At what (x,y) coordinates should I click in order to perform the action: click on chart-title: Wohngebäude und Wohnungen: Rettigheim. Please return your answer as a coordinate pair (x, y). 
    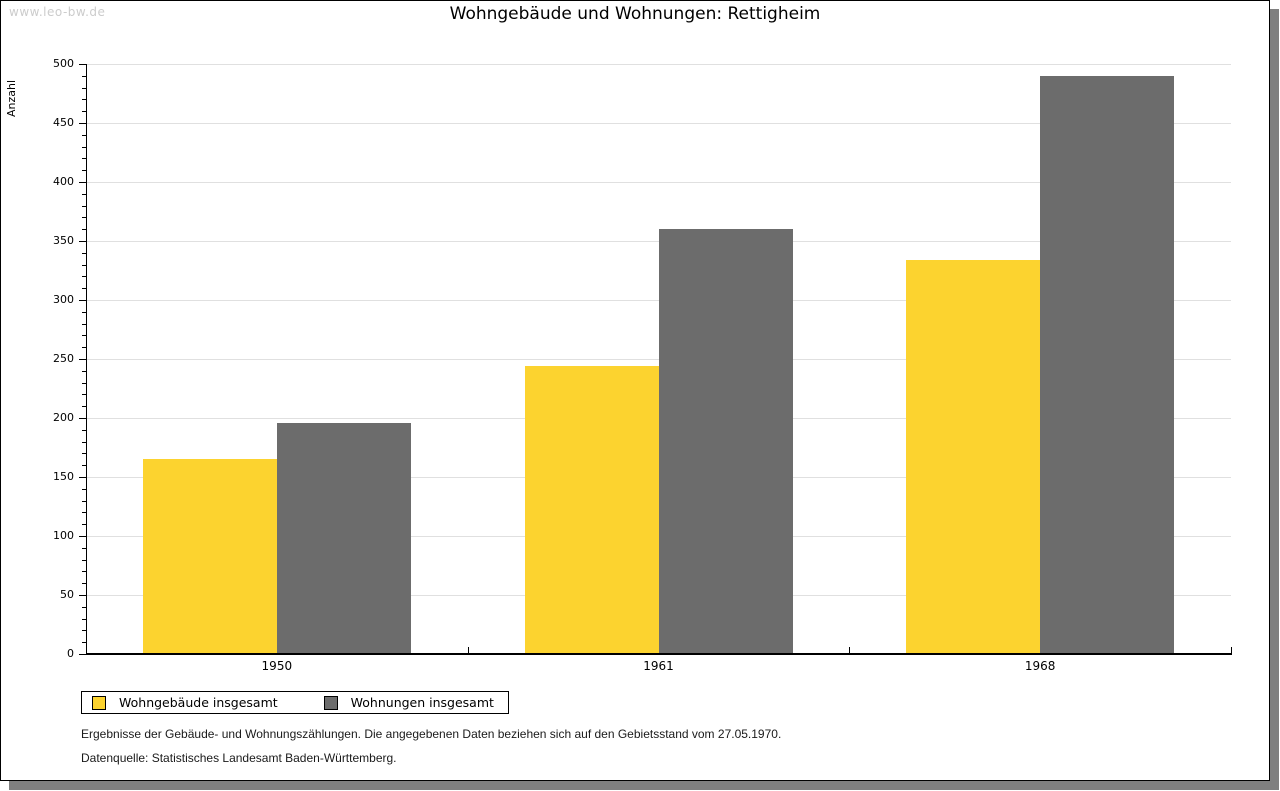
    Looking at the image, I should click on (635, 14).